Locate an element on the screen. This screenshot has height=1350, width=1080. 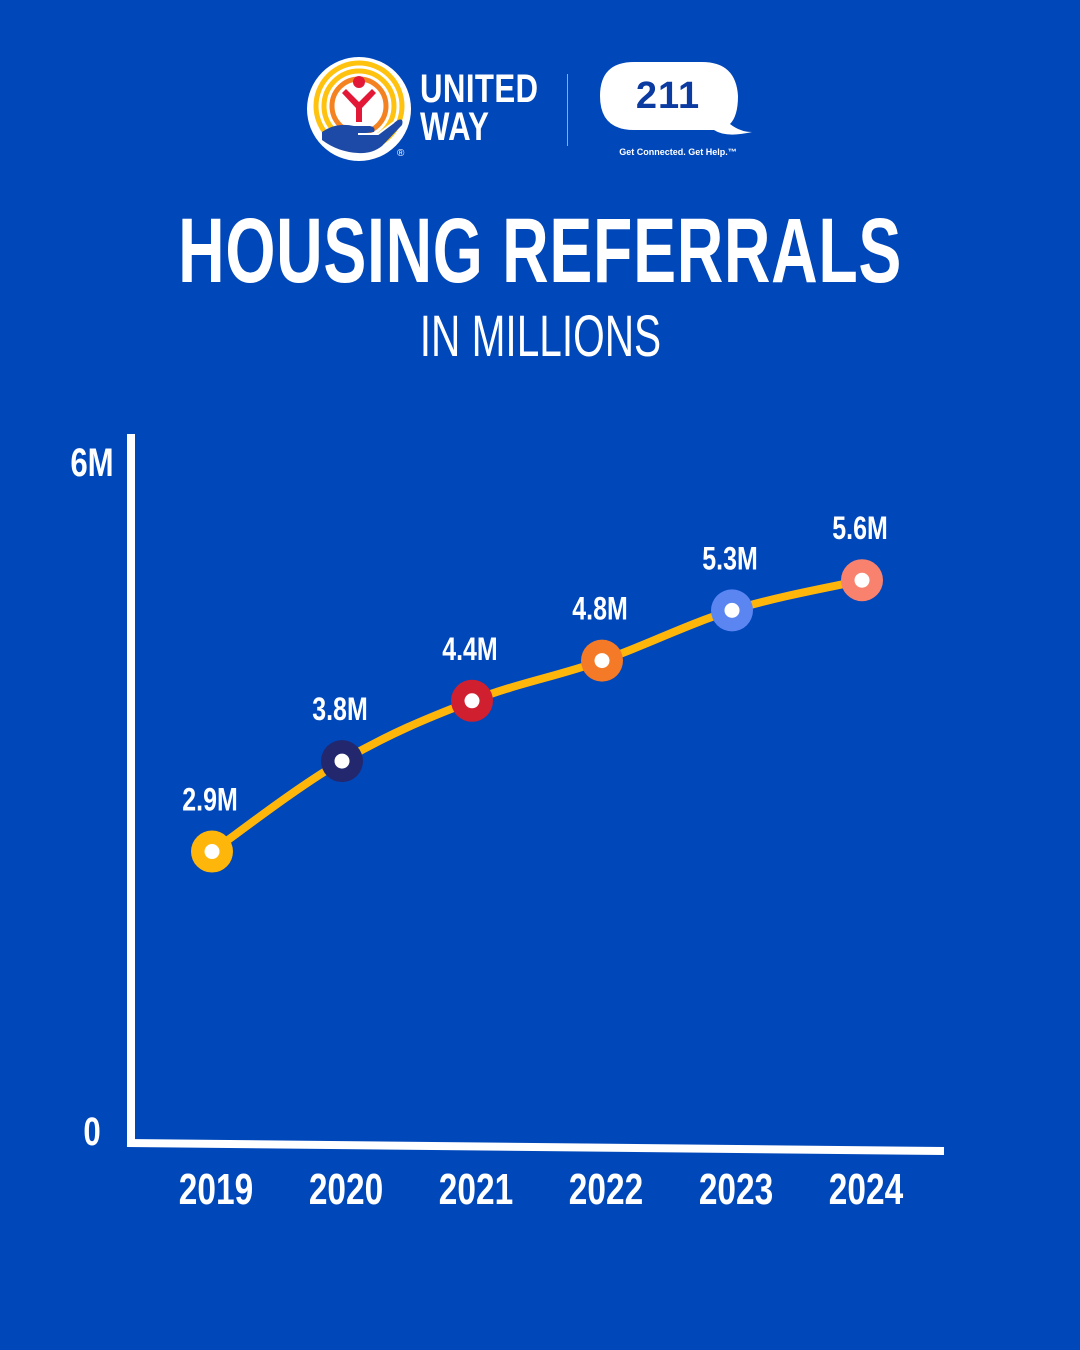
x-tick-label: 2021 is located at coordinates (476, 1190).